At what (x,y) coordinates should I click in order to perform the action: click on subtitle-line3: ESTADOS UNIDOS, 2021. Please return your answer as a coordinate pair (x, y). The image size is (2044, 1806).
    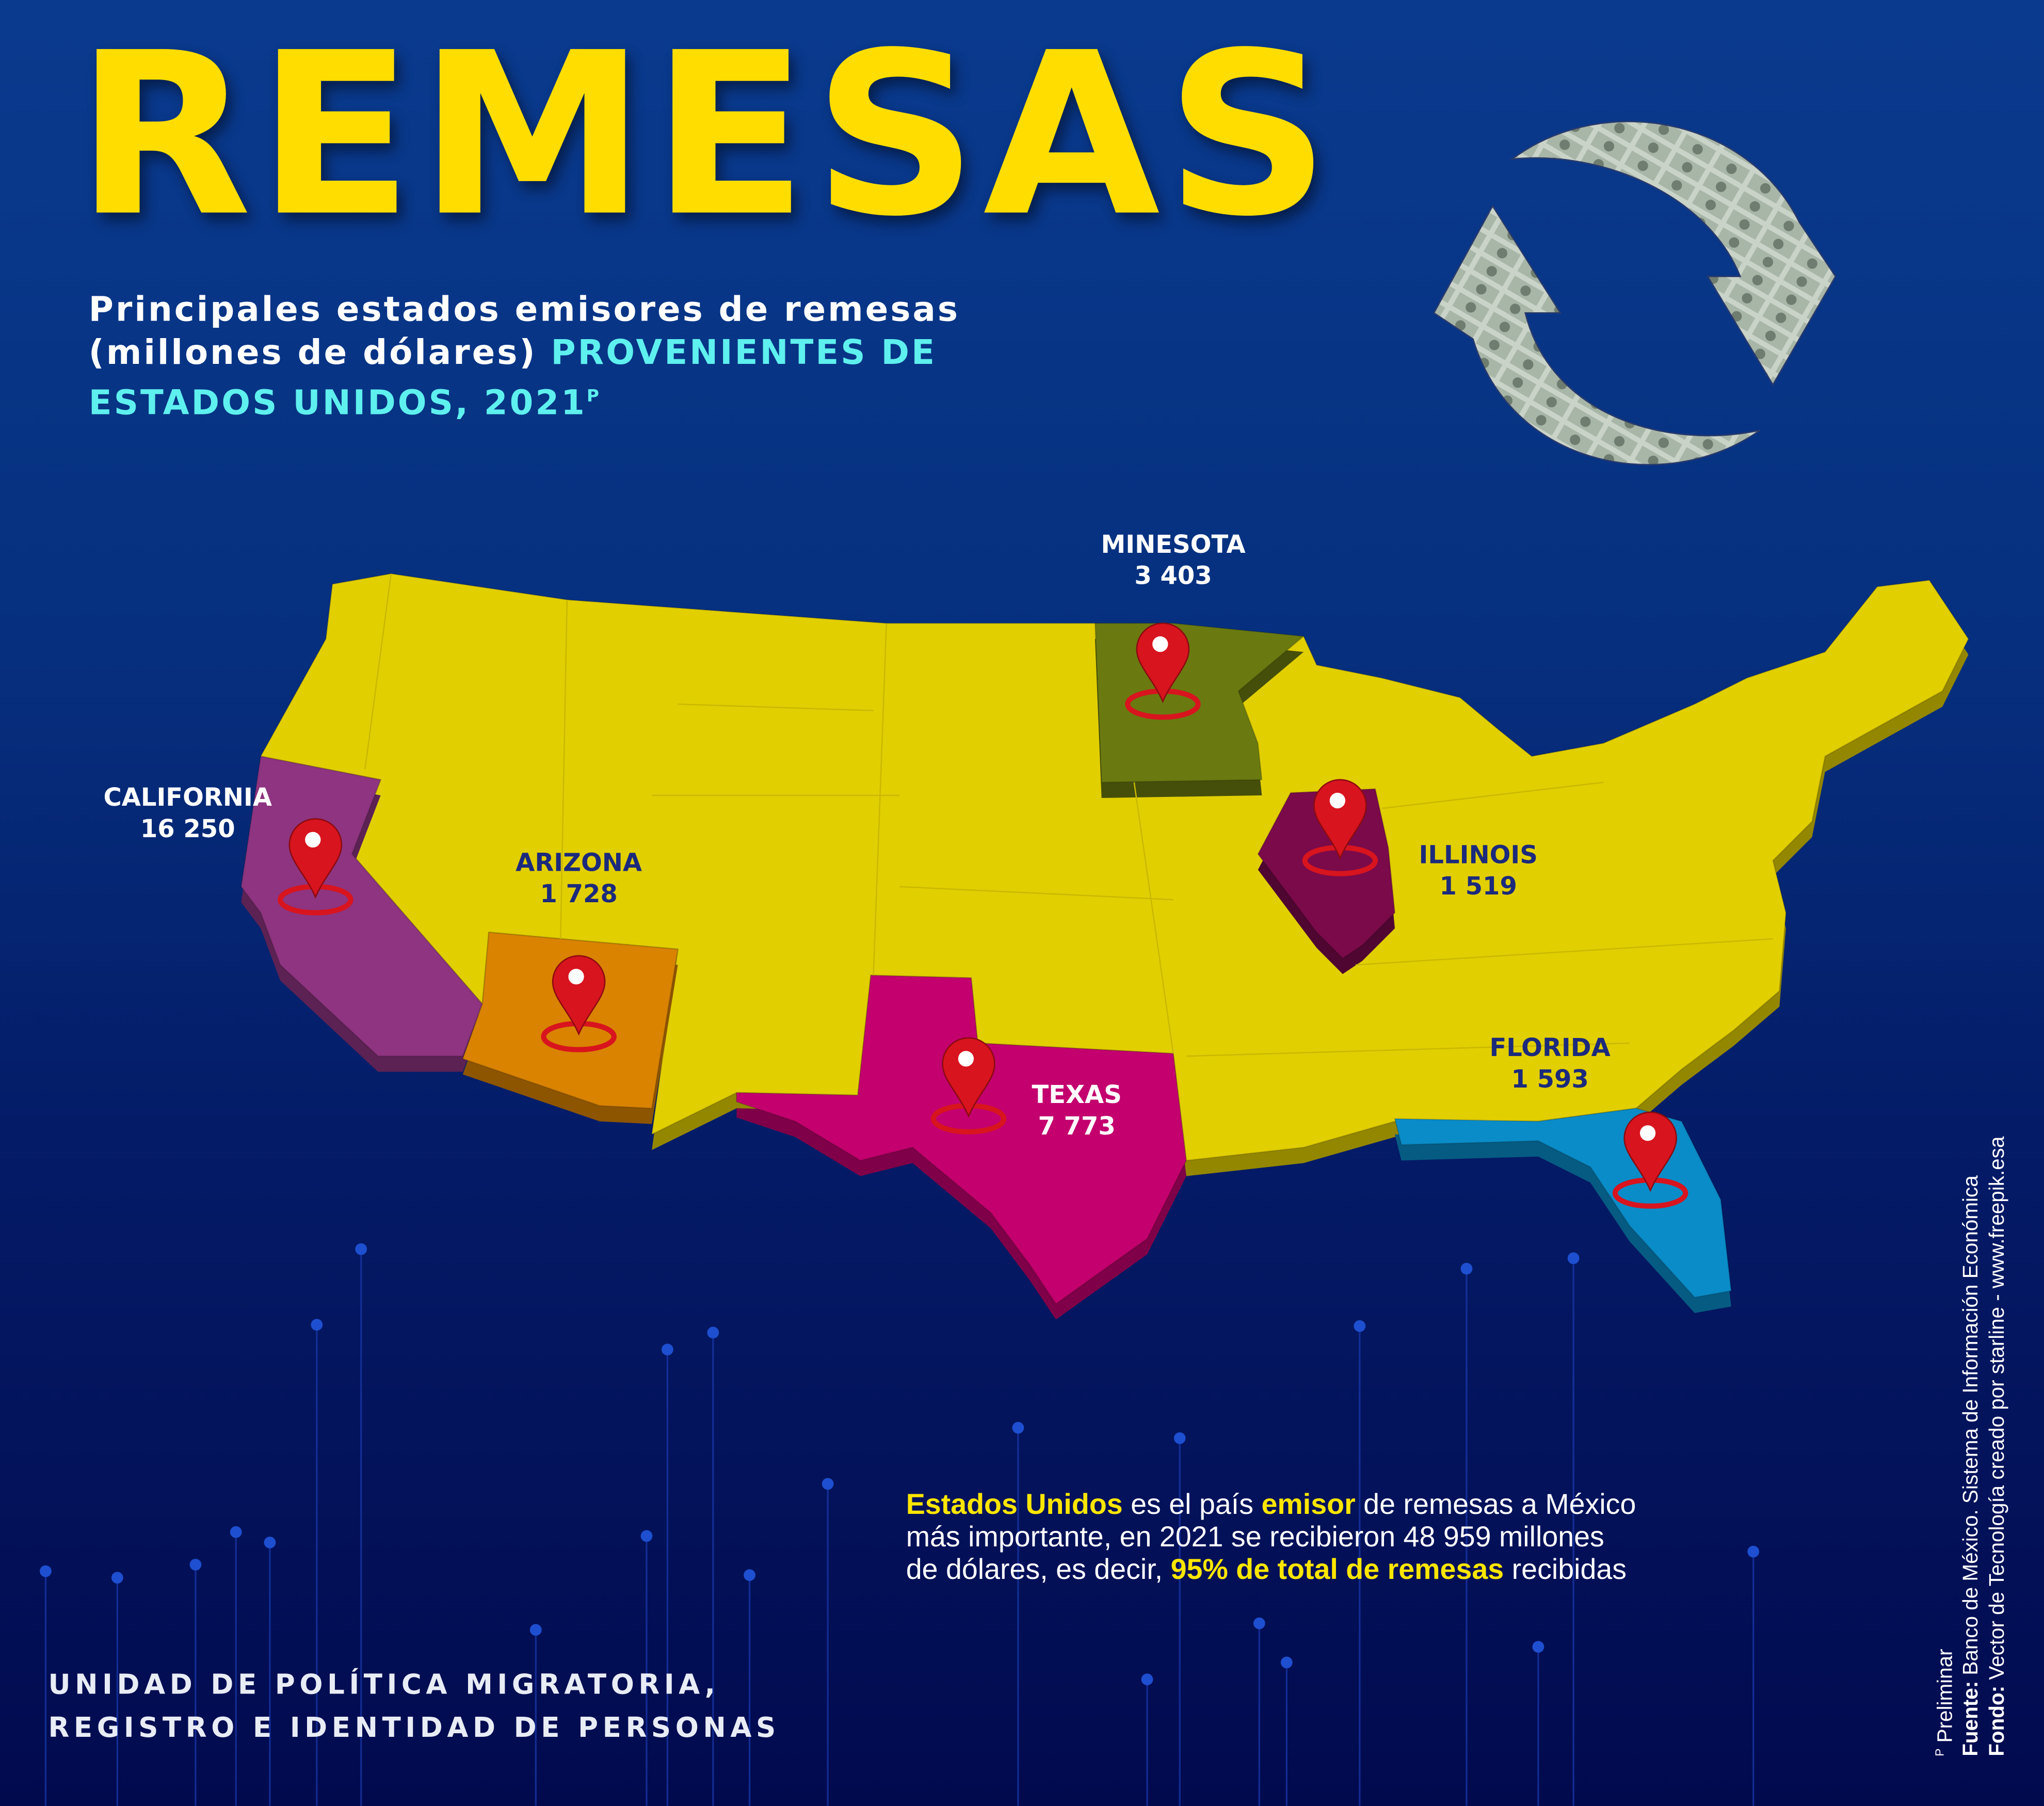
    Looking at the image, I should click on (338, 404).